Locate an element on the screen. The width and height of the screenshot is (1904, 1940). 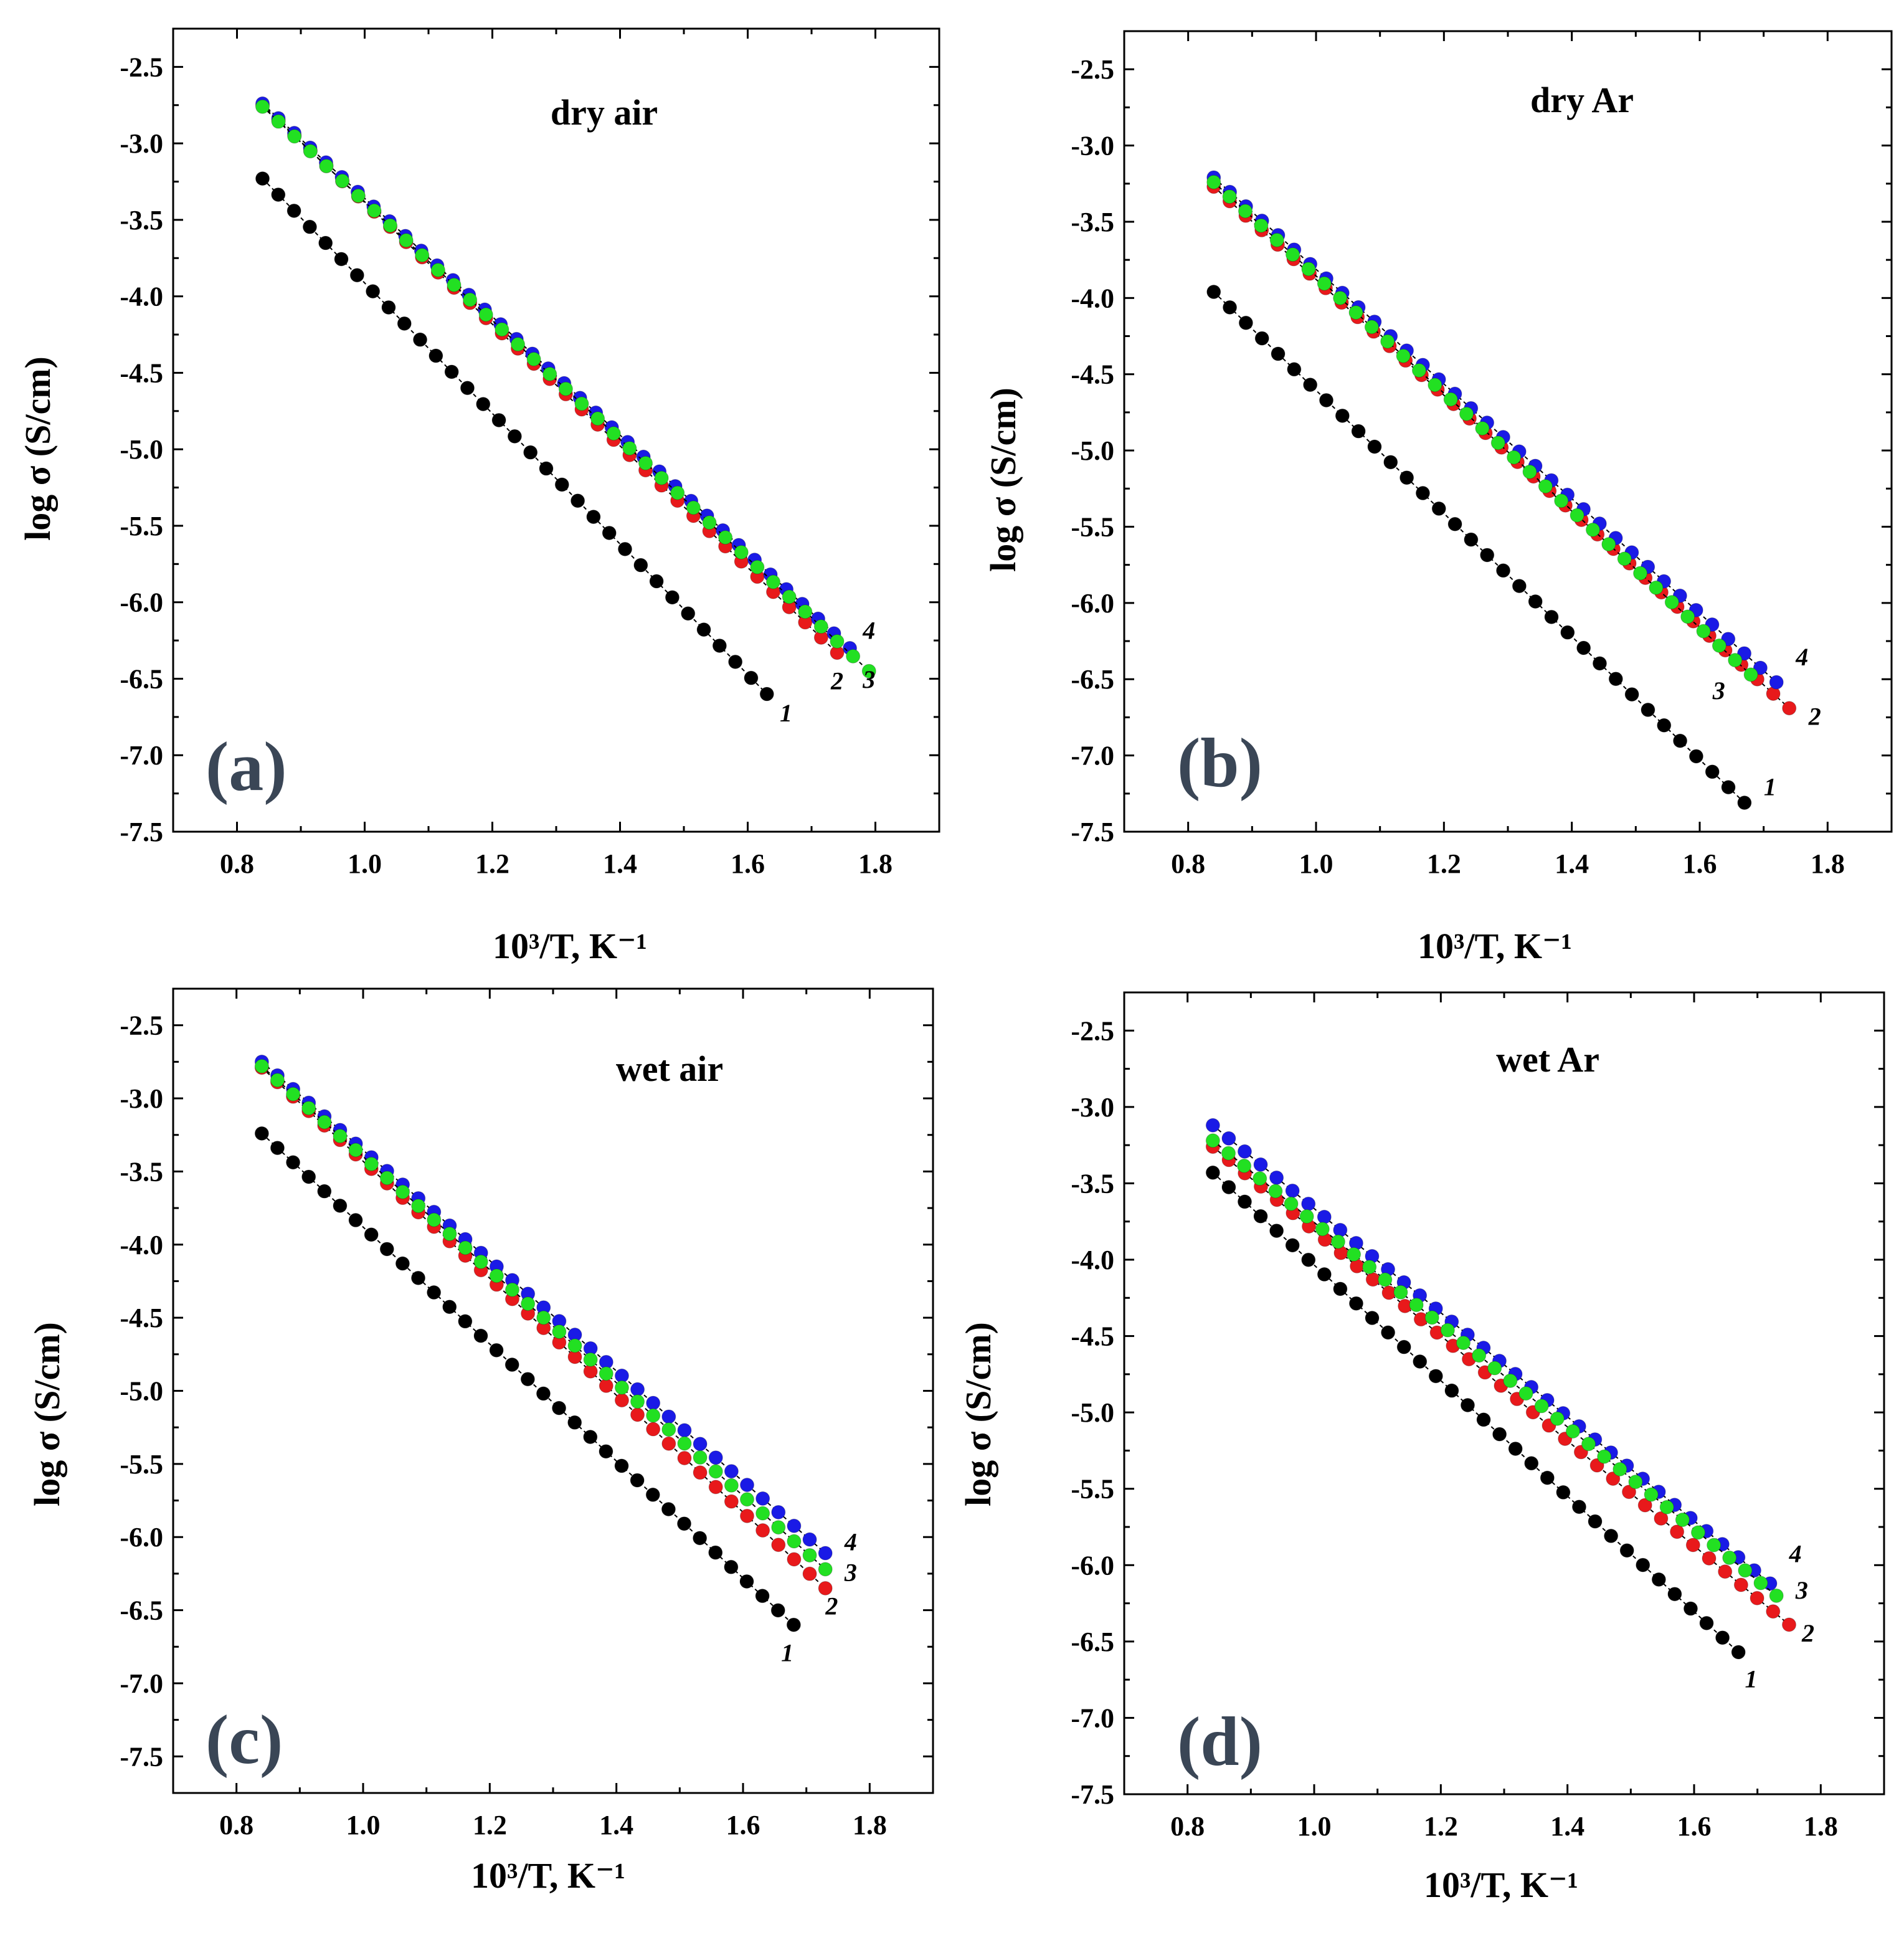
curve-label-3: 3 is located at coordinates (1718, 691).